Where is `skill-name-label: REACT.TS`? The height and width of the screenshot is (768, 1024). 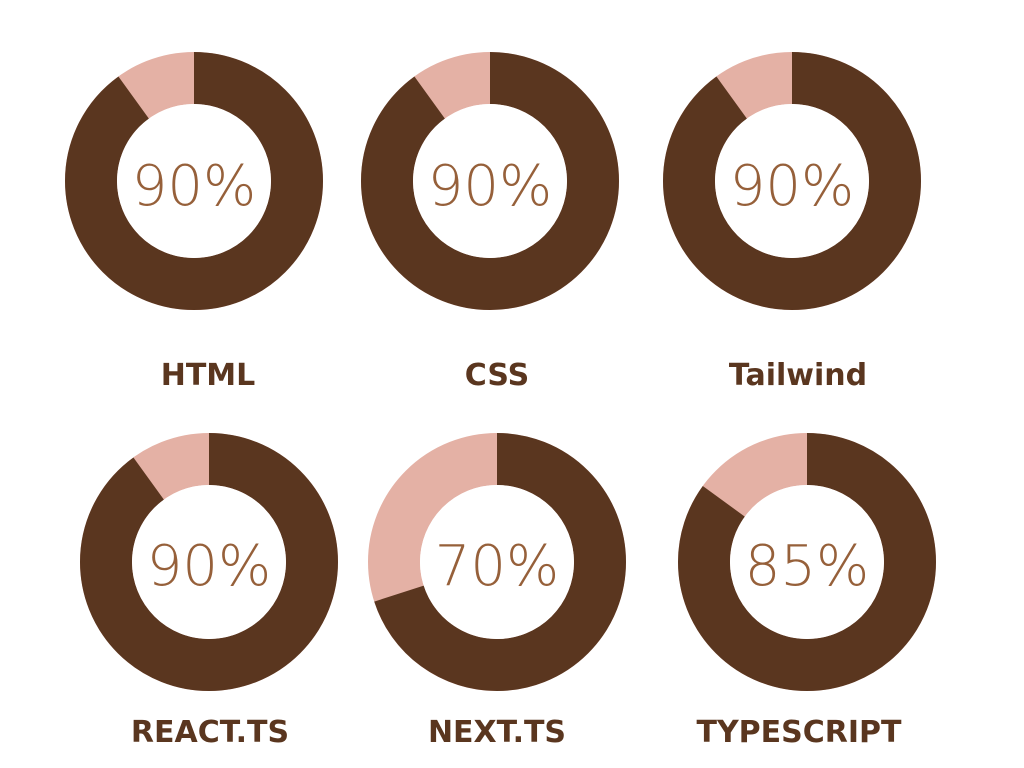 skill-name-label: REACT.TS is located at coordinates (210, 732).